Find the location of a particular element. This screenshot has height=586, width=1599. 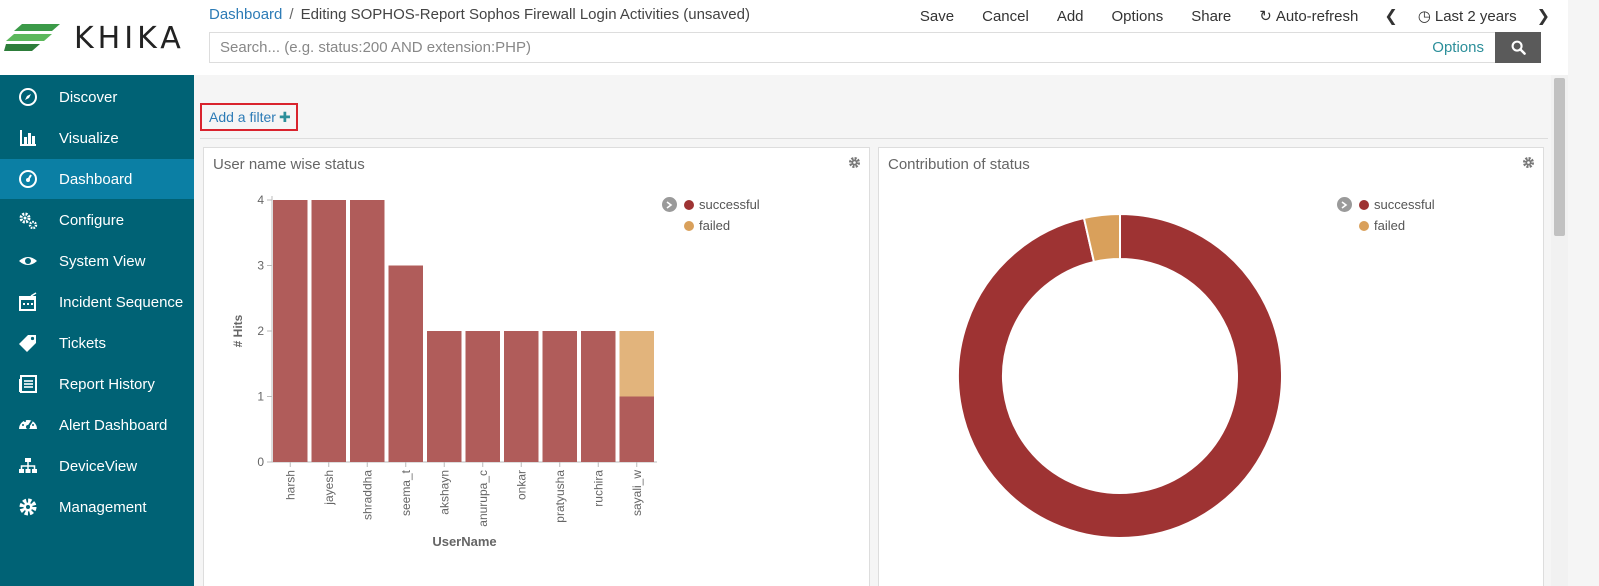

gear-icon is located at coordinates (28, 507).